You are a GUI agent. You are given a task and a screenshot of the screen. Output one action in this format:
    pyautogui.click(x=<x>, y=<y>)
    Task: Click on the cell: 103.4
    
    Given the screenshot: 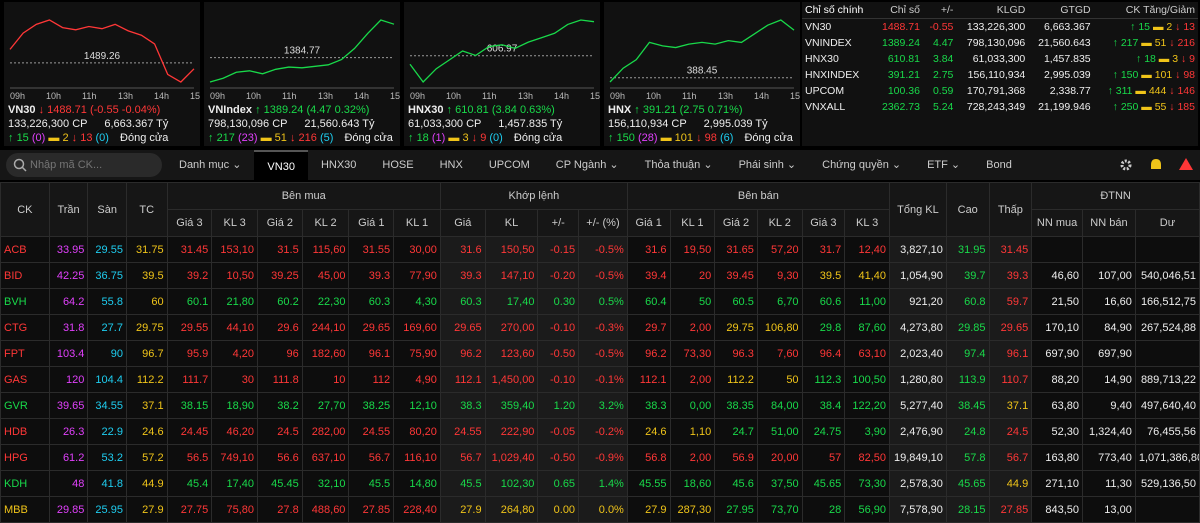 What is the action you would take?
    pyautogui.click(x=68, y=353)
    